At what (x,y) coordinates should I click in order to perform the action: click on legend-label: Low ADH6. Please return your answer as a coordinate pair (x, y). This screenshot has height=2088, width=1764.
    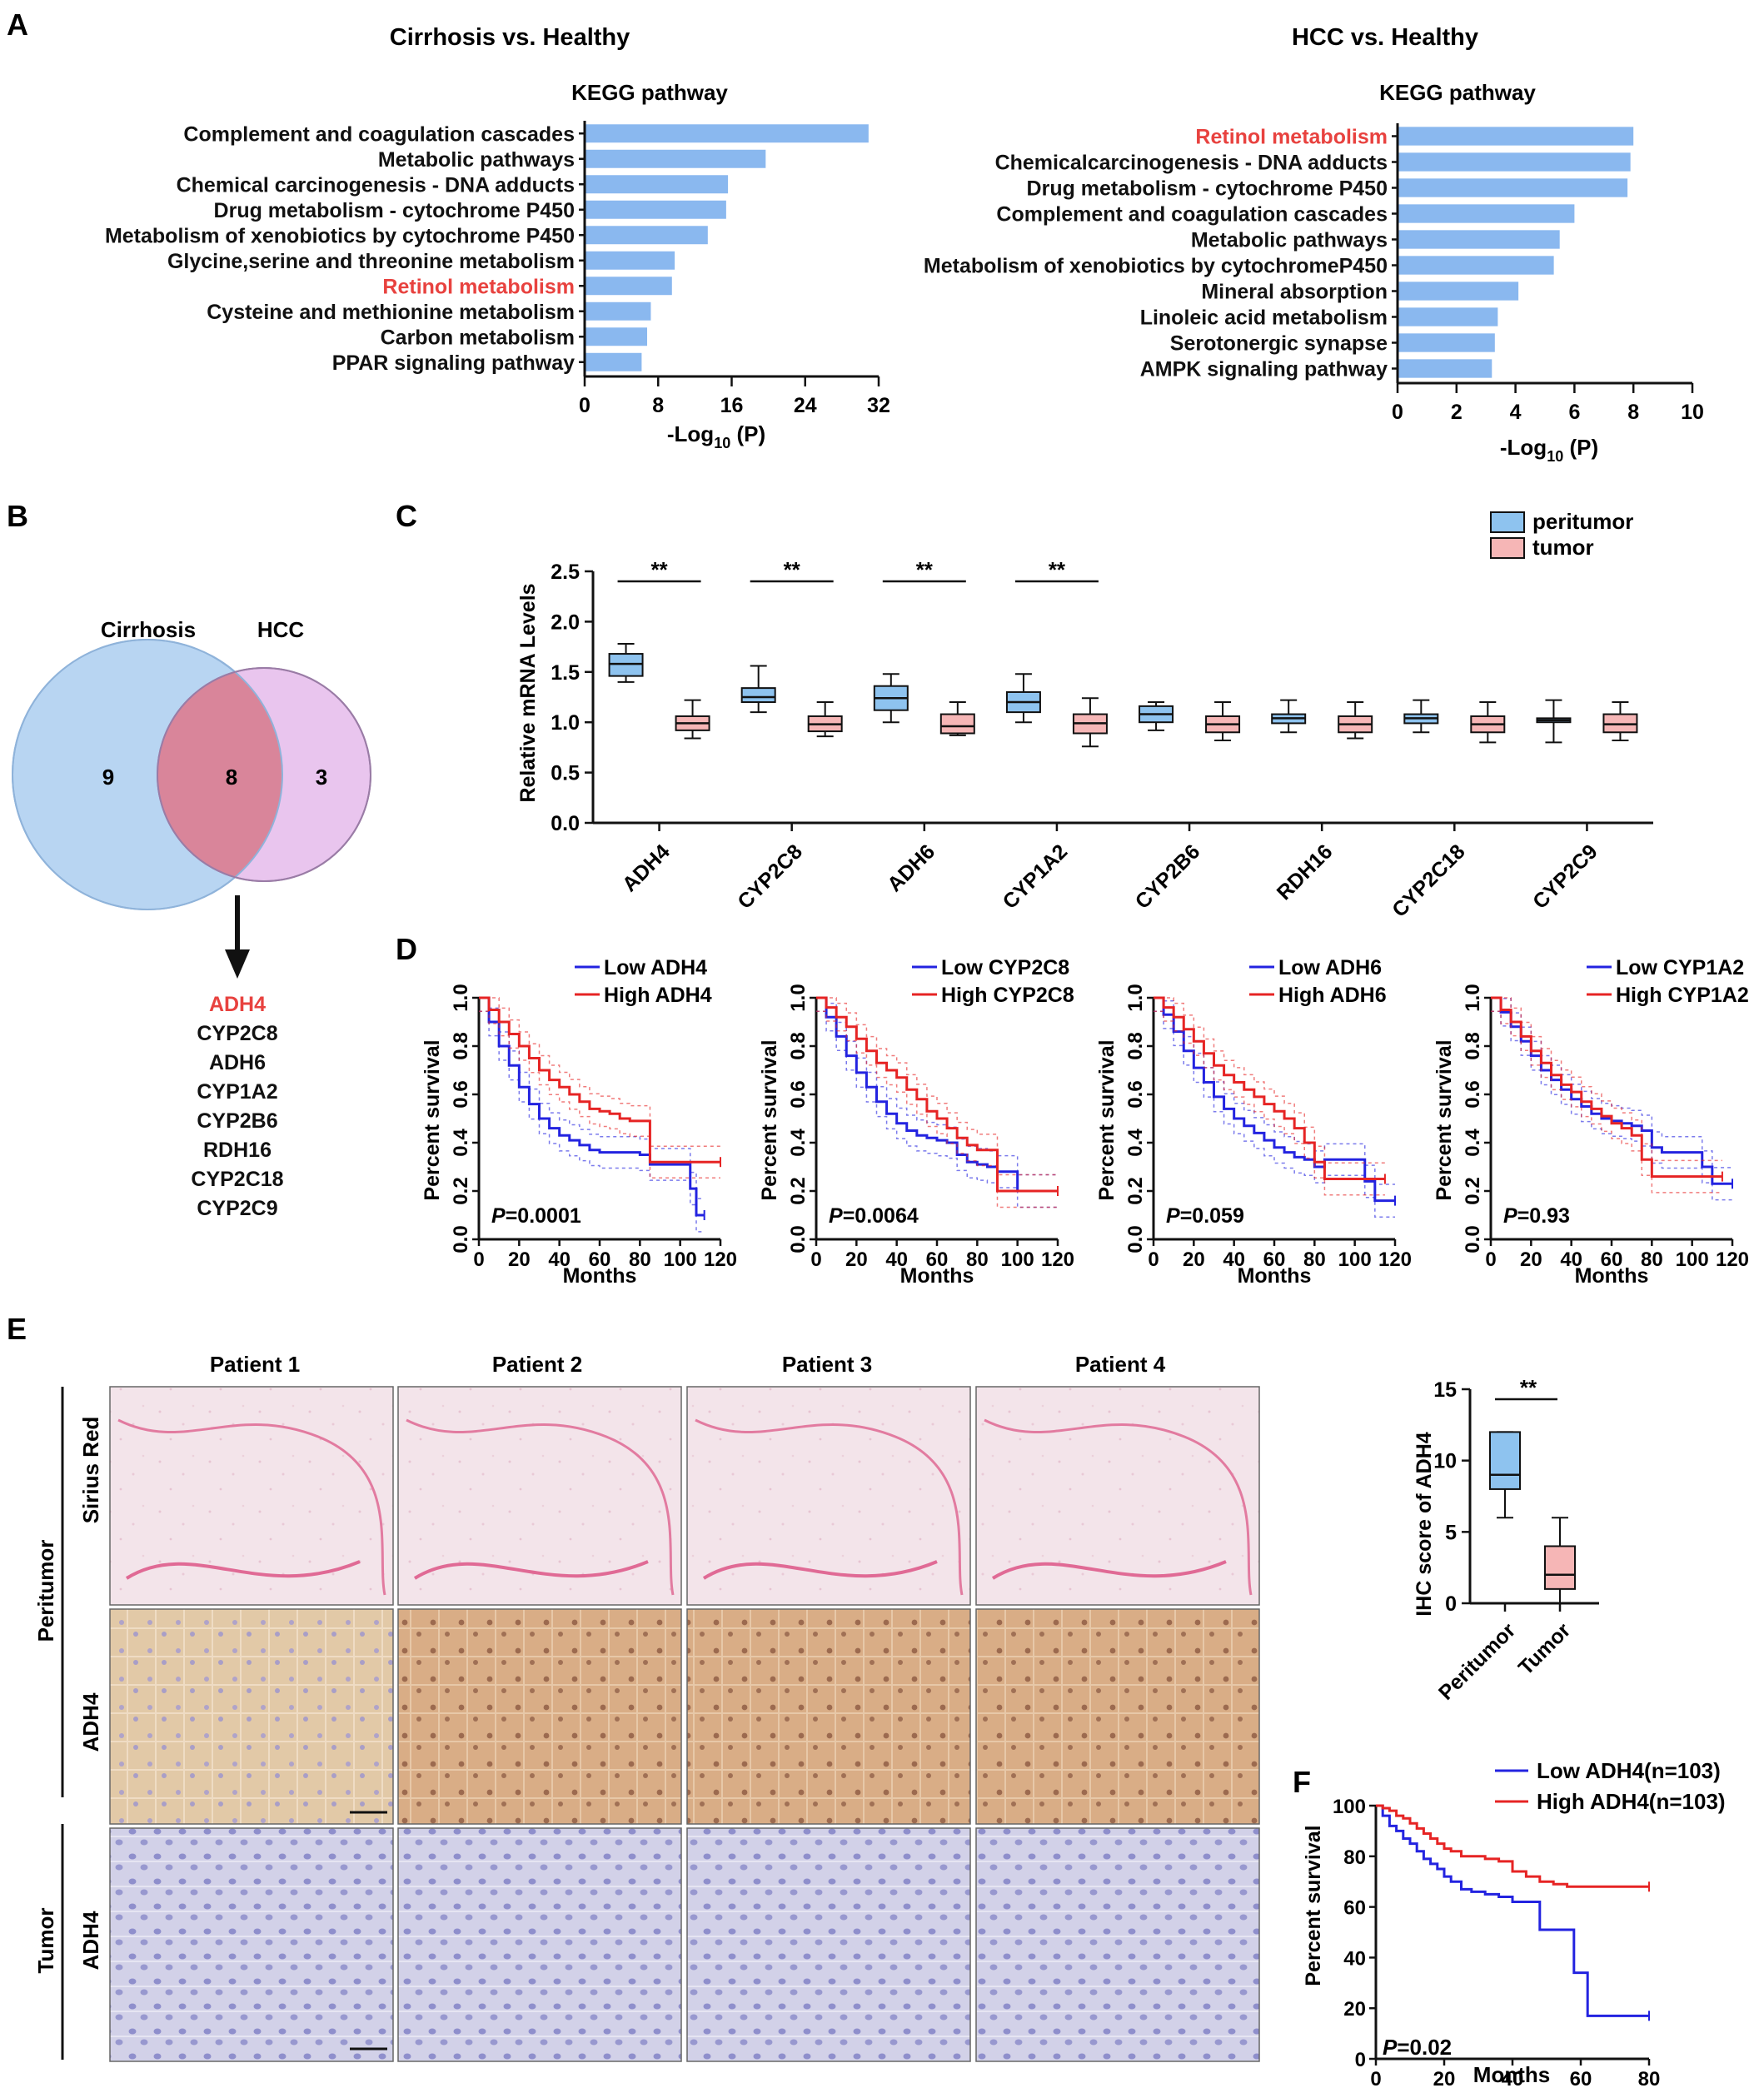
    Looking at the image, I should click on (1330, 968).